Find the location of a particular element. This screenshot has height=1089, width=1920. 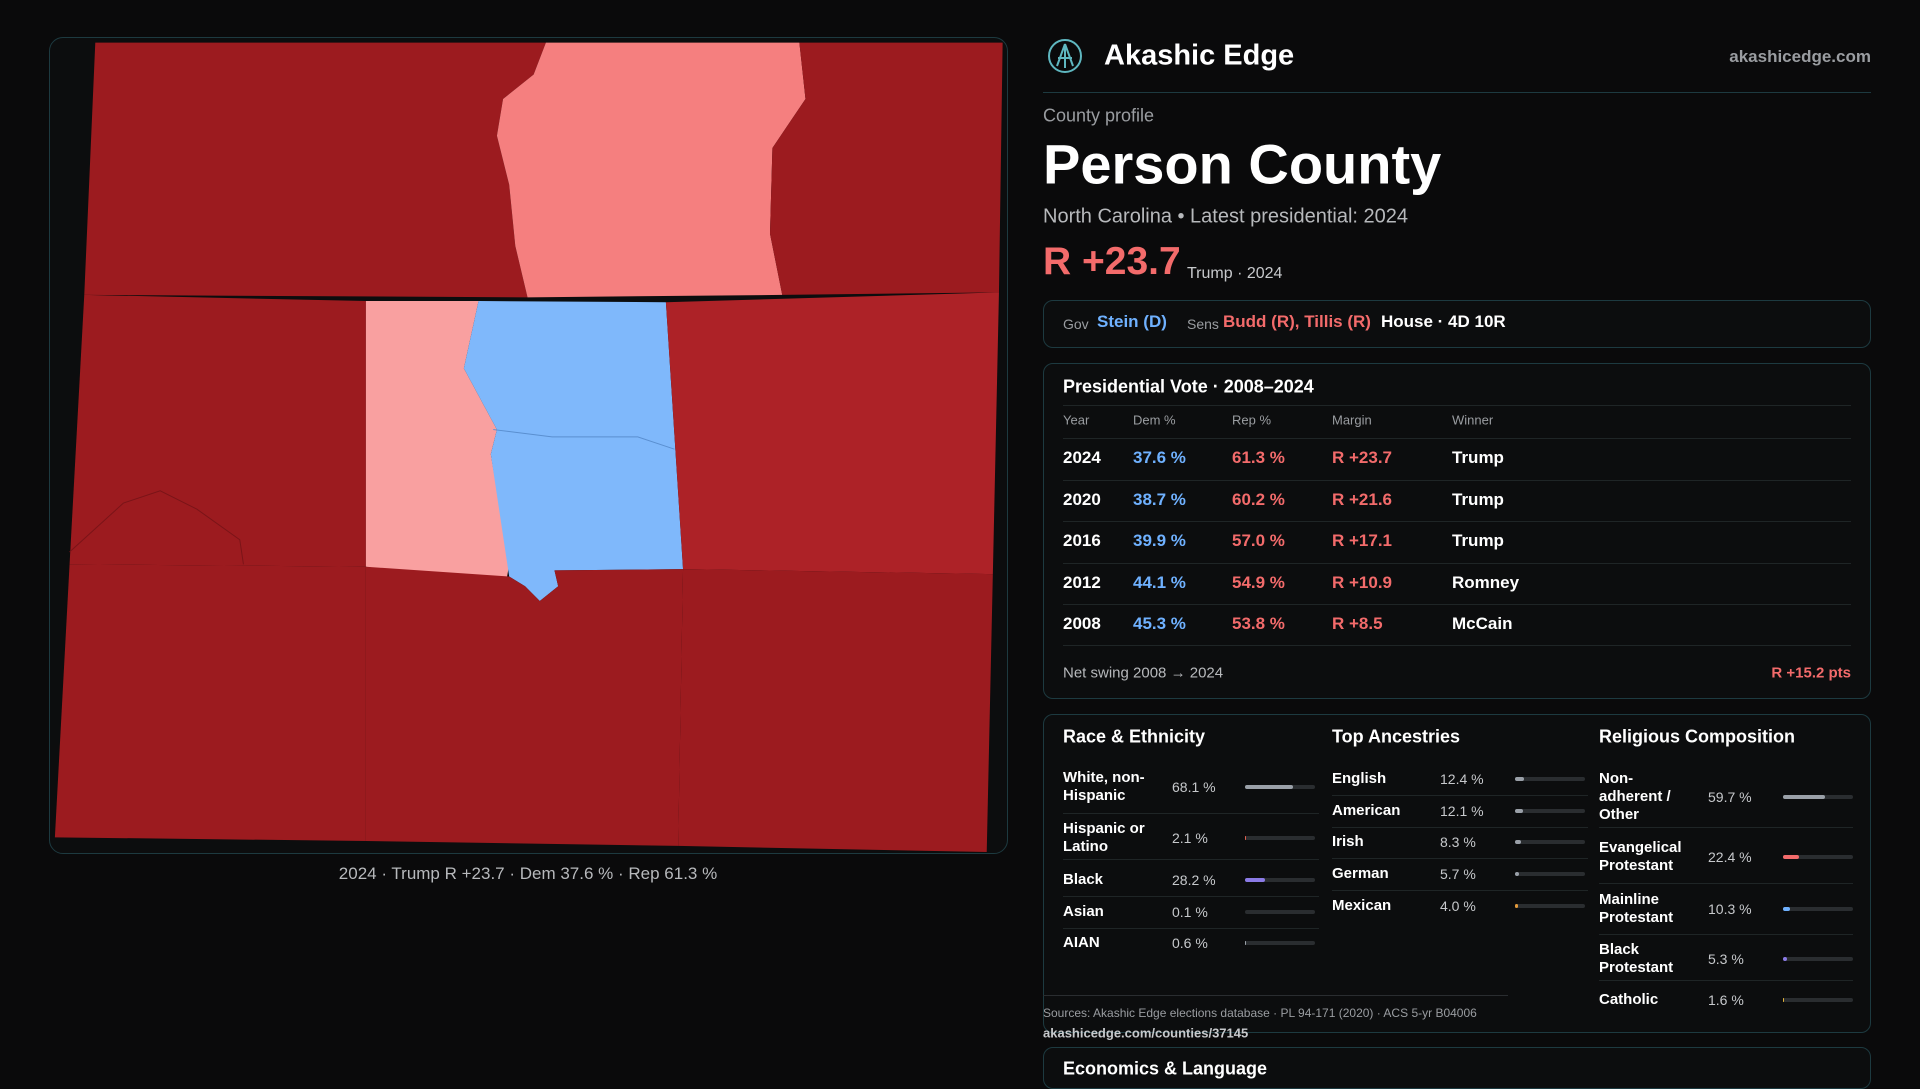

table-cell: 57.0 % is located at coordinates (1258, 541).